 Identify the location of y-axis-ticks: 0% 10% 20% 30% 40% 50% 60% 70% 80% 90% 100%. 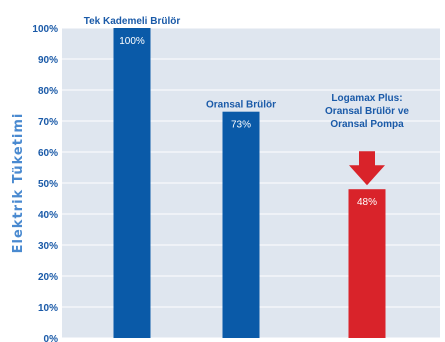
(45, 183).